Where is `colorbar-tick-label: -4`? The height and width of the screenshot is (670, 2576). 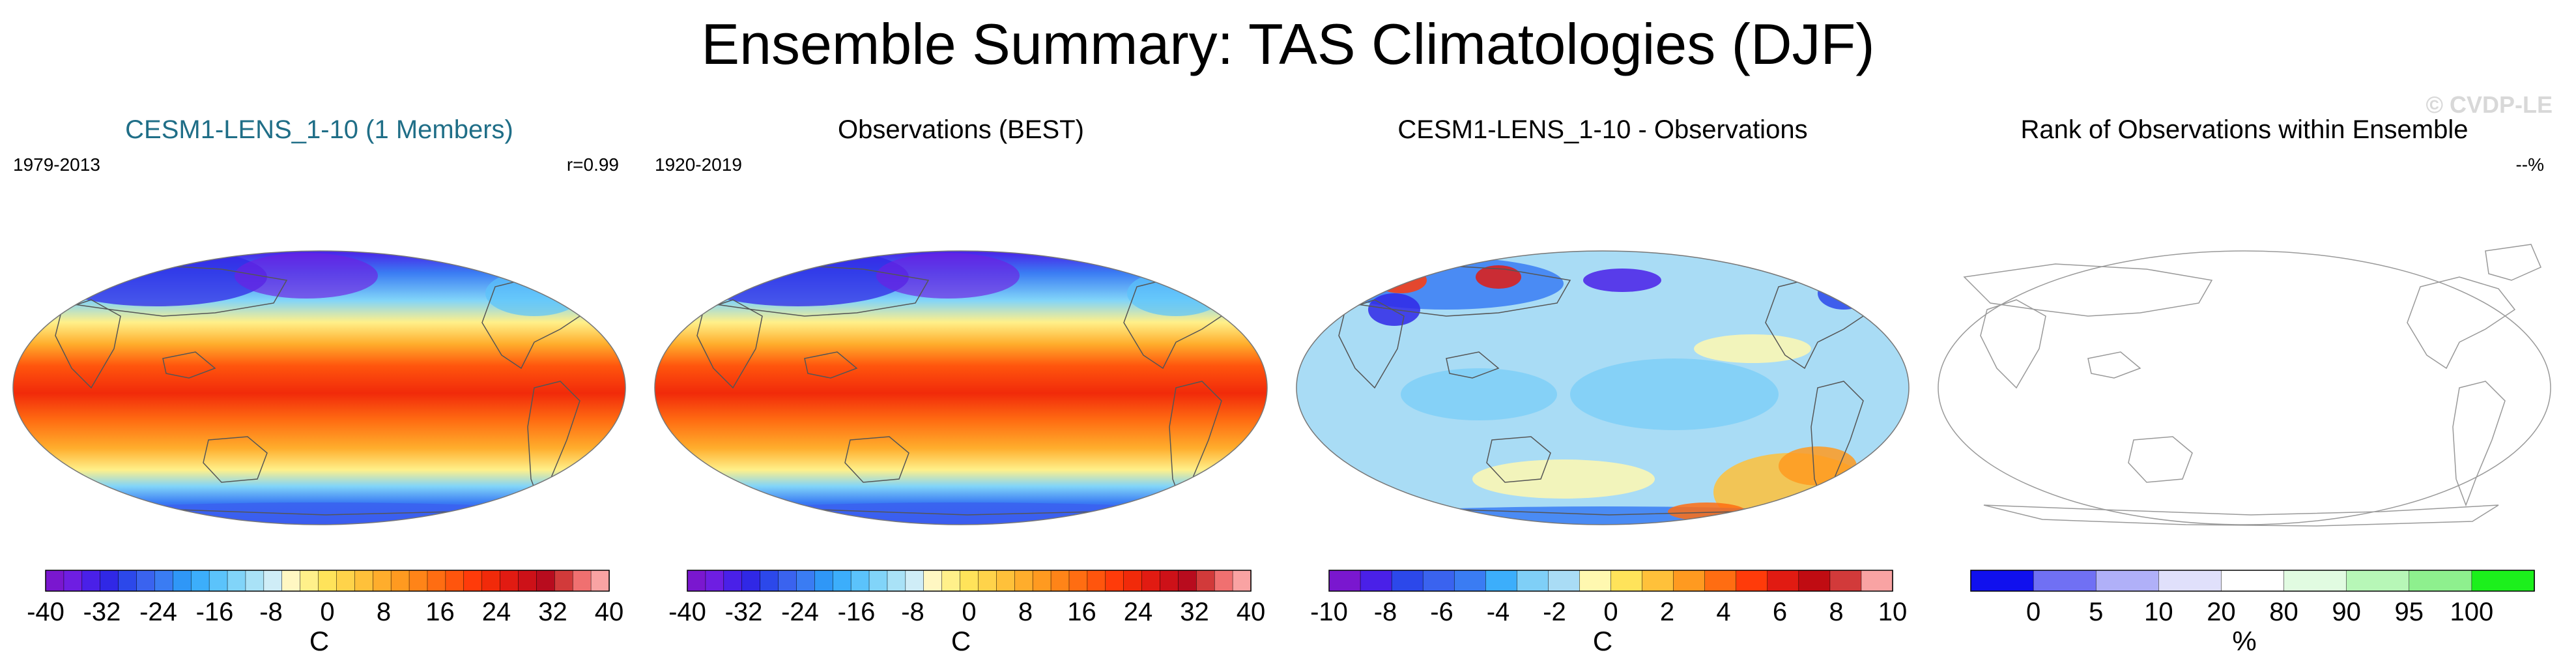
colorbar-tick-label: -4 is located at coordinates (1498, 612).